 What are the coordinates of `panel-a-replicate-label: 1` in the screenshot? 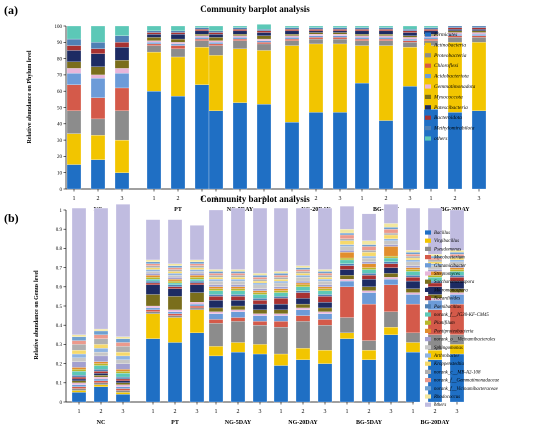 It's located at (74, 199).